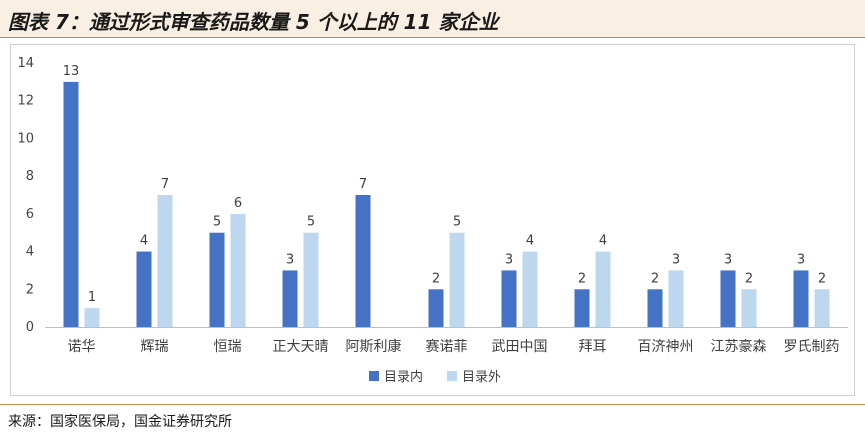 The height and width of the screenshot is (440, 865). What do you see at coordinates (812, 347) in the screenshot?
I see `x-tick-label: 罗氏制药` at bounding box center [812, 347].